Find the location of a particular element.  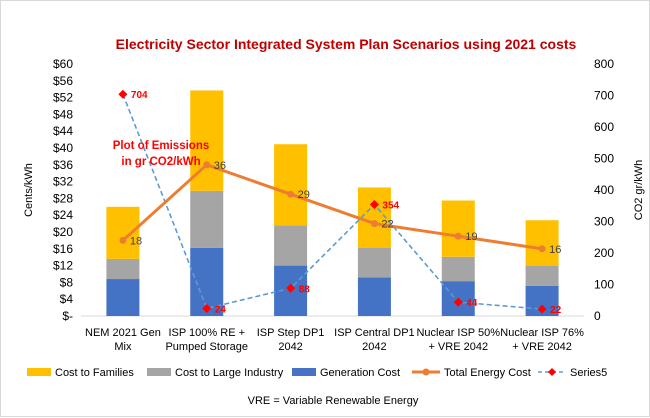

x-category-label: Nuclear ISP 50% is located at coordinates (458, 333).